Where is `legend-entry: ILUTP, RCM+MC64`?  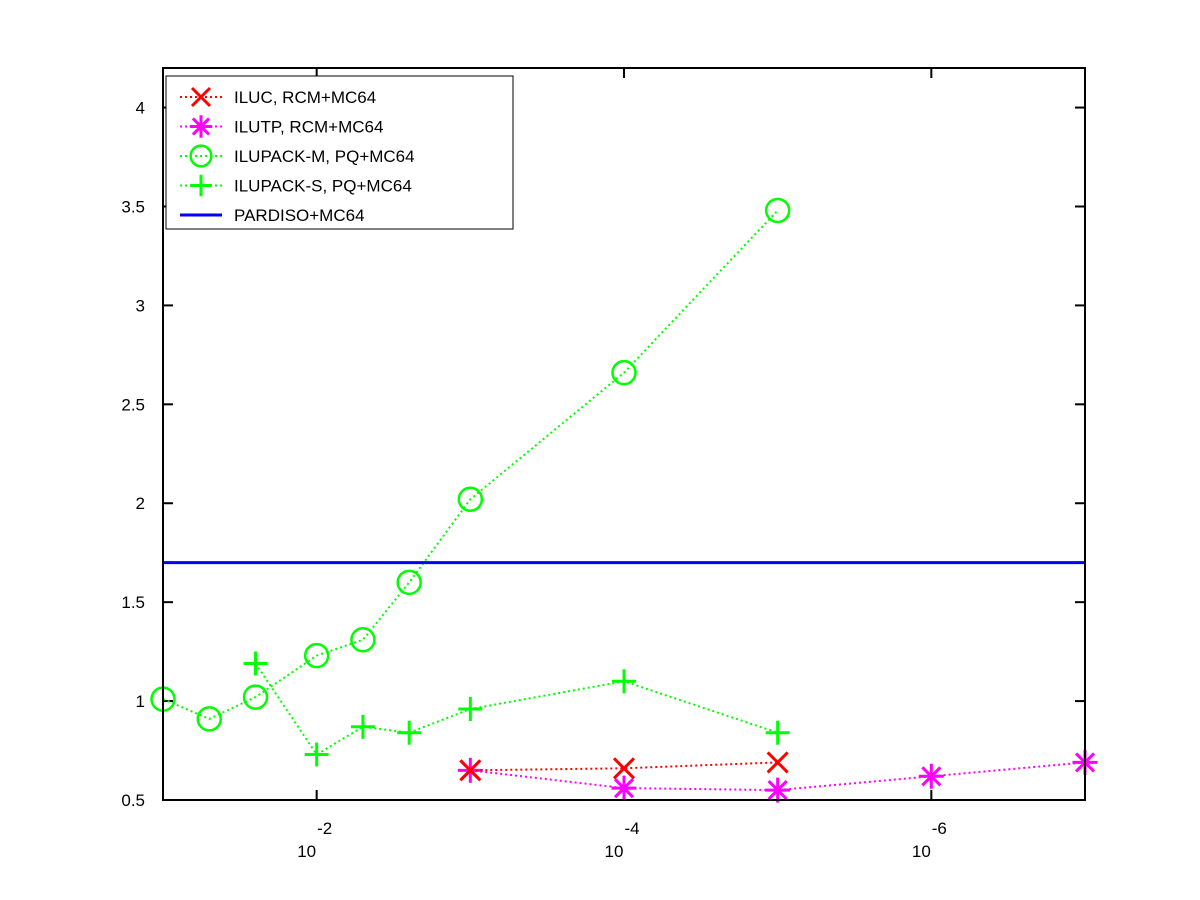
legend-entry: ILUTP, RCM+MC64 is located at coordinates (281, 126).